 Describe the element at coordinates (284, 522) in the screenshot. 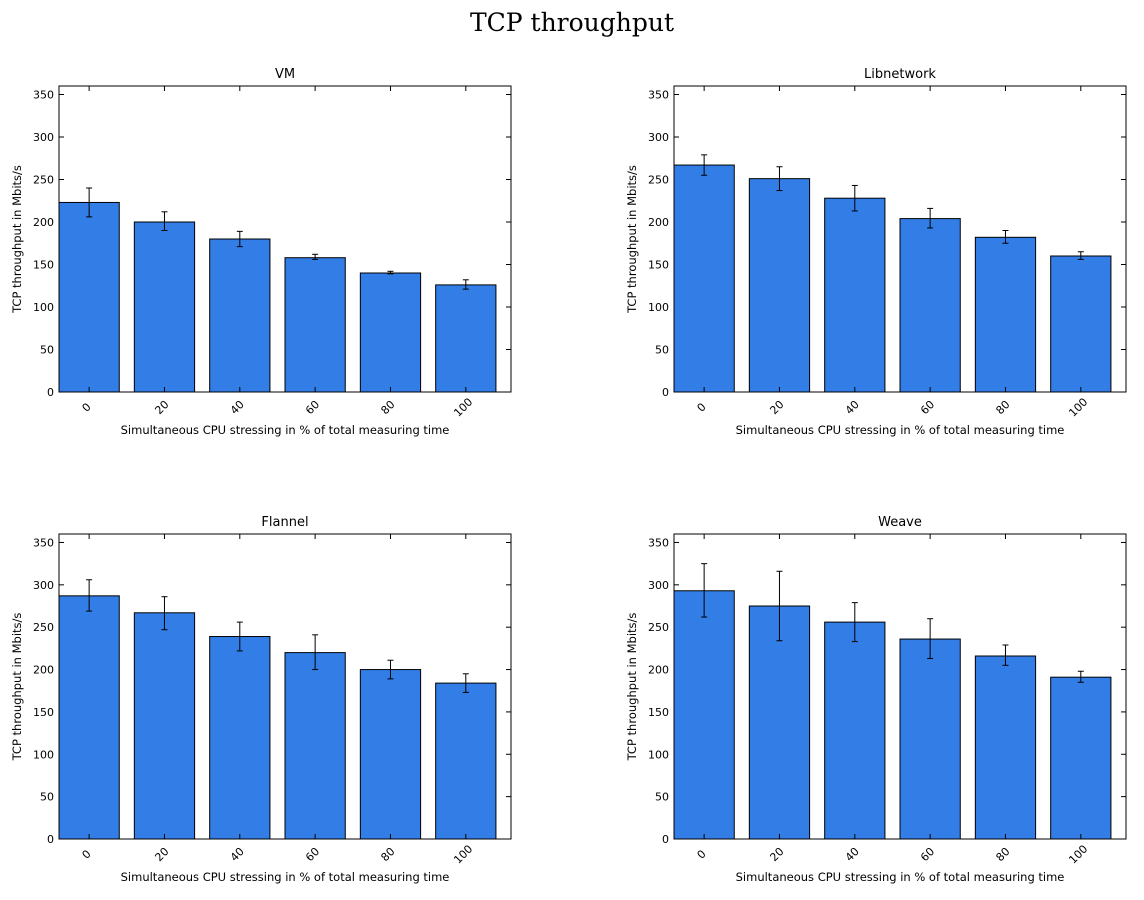

I see `chart-title: Flannel` at that location.